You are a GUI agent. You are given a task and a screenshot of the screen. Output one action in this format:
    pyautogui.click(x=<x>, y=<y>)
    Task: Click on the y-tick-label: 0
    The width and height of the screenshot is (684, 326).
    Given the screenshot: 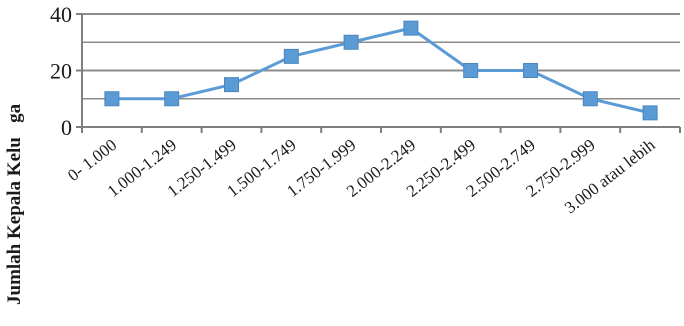 What is the action you would take?
    pyautogui.click(x=66, y=127)
    